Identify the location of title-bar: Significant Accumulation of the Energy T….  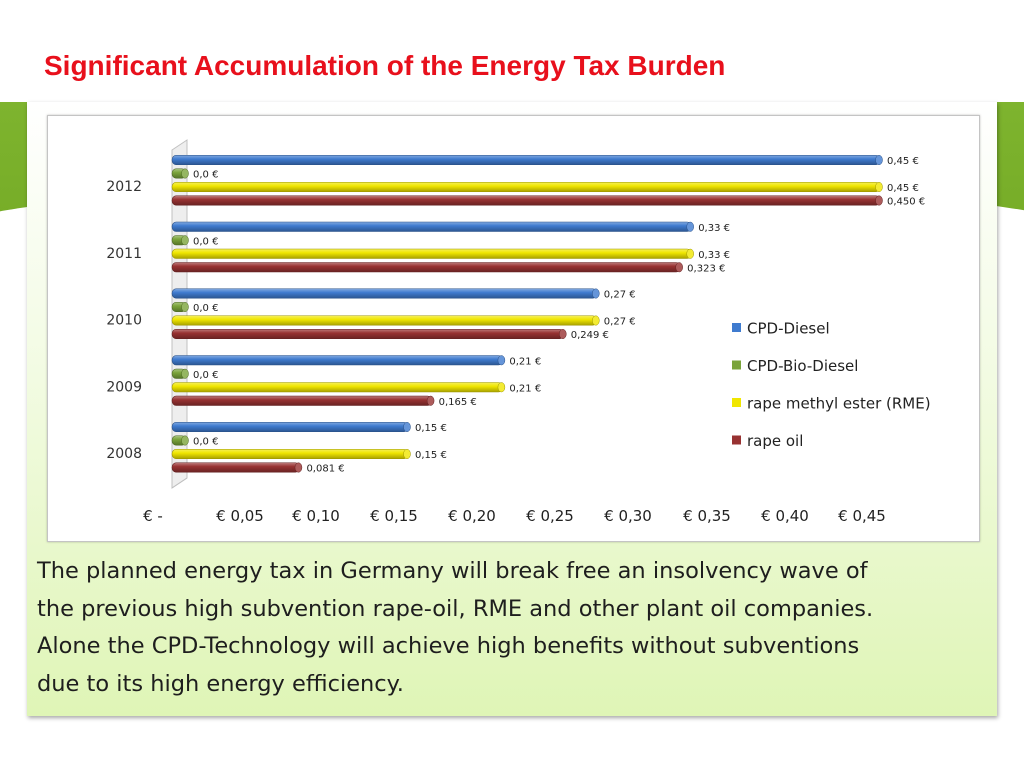
(512, 51).